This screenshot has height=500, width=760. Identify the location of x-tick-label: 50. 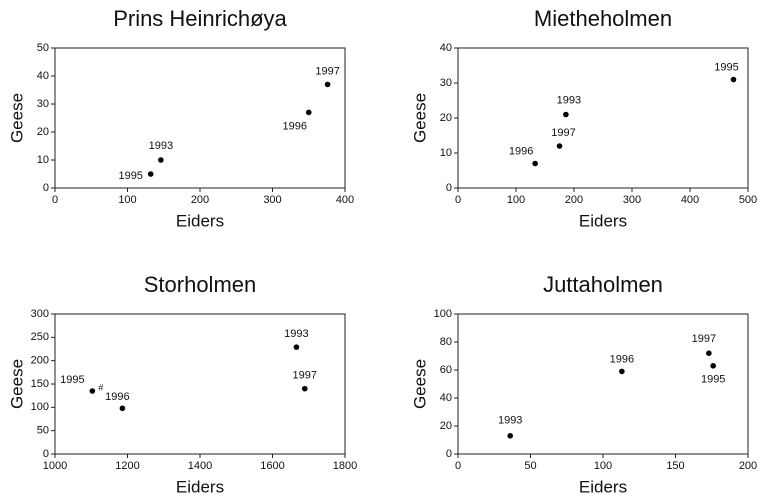
(530, 466).